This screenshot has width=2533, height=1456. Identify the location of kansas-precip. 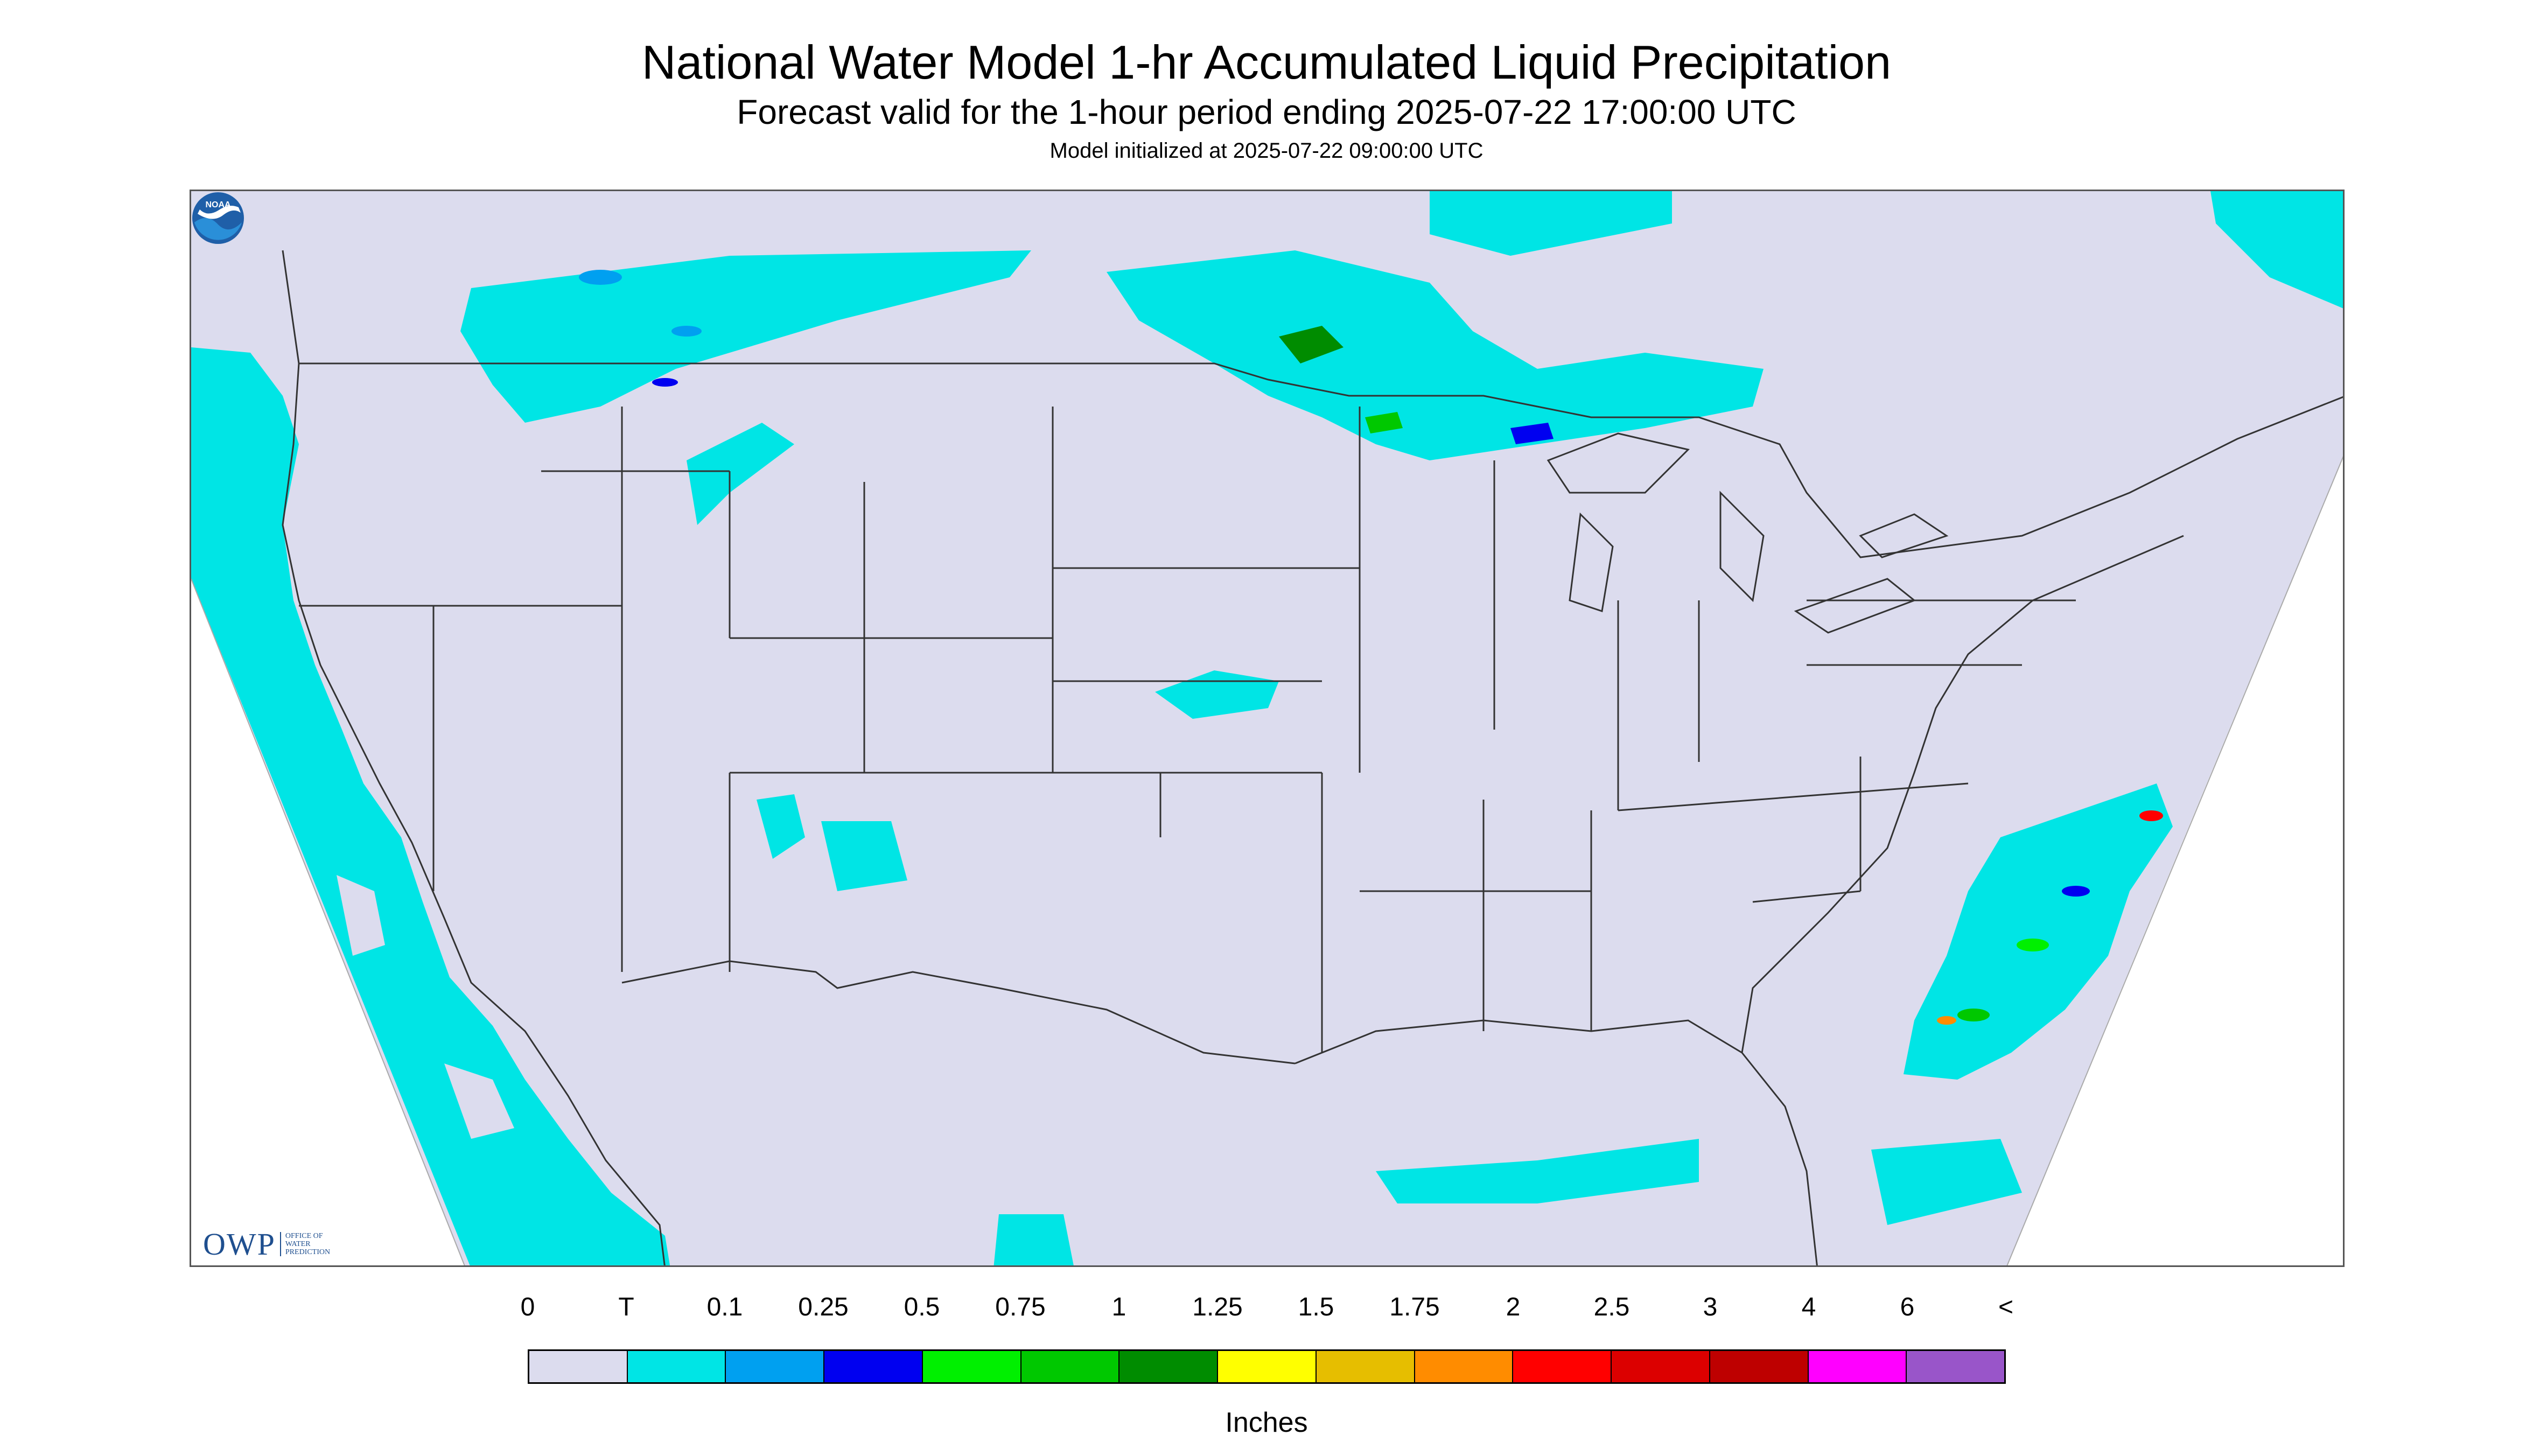
(1217, 694).